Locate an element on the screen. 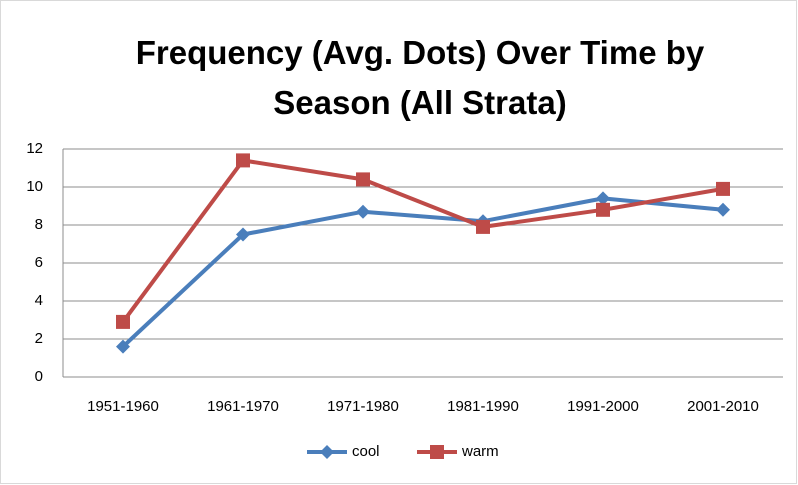  x-tick-label: 2001-2010 is located at coordinates (723, 406).